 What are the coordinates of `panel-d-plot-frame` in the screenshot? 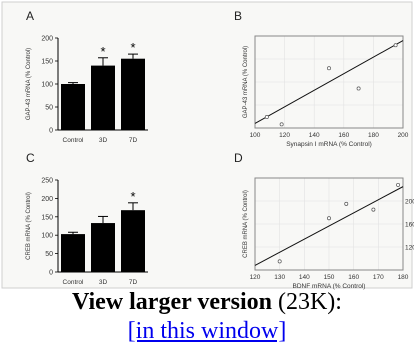 It's located at (329, 224).